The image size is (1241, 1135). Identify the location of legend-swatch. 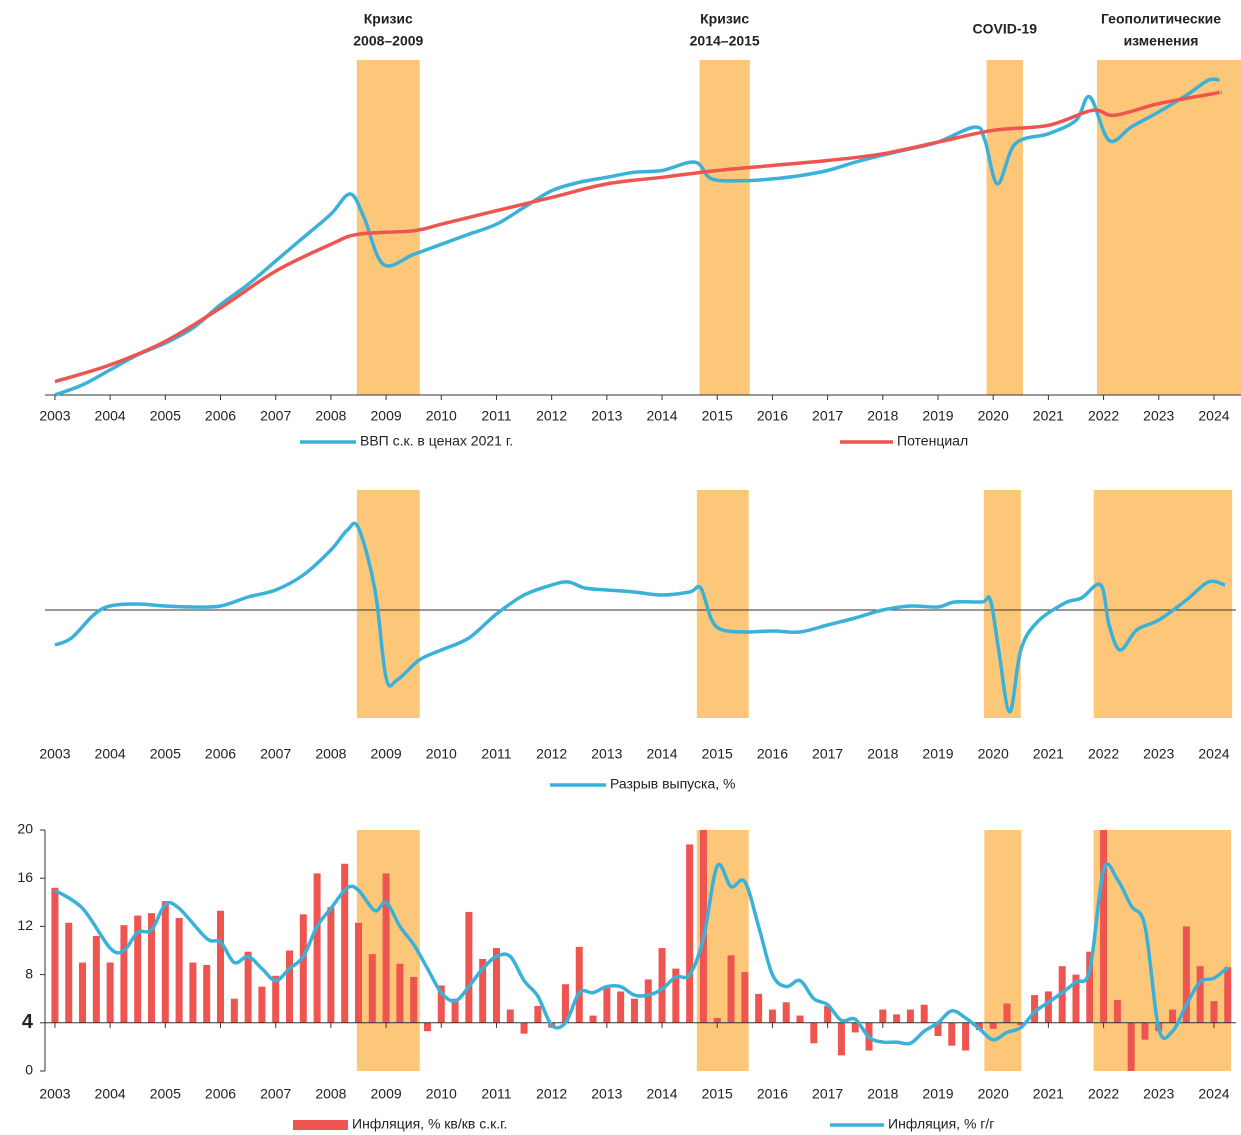
(320, 1125).